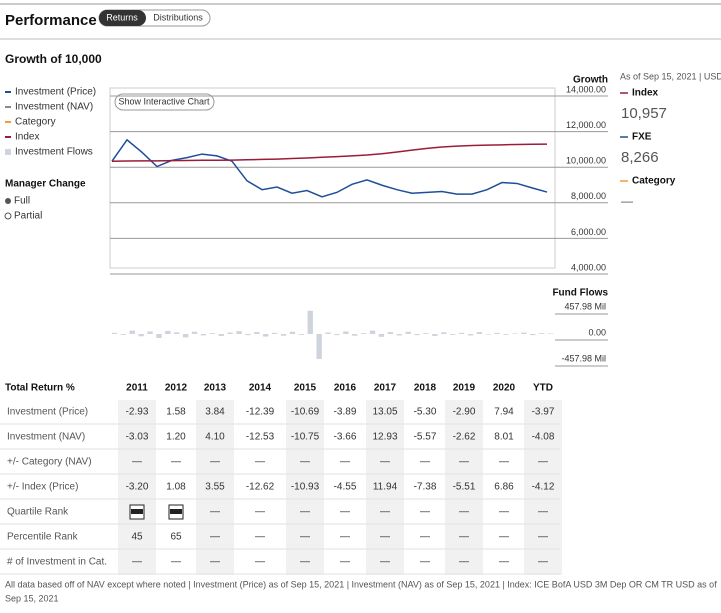 The image size is (721, 613). I want to click on button, so click(164, 102).